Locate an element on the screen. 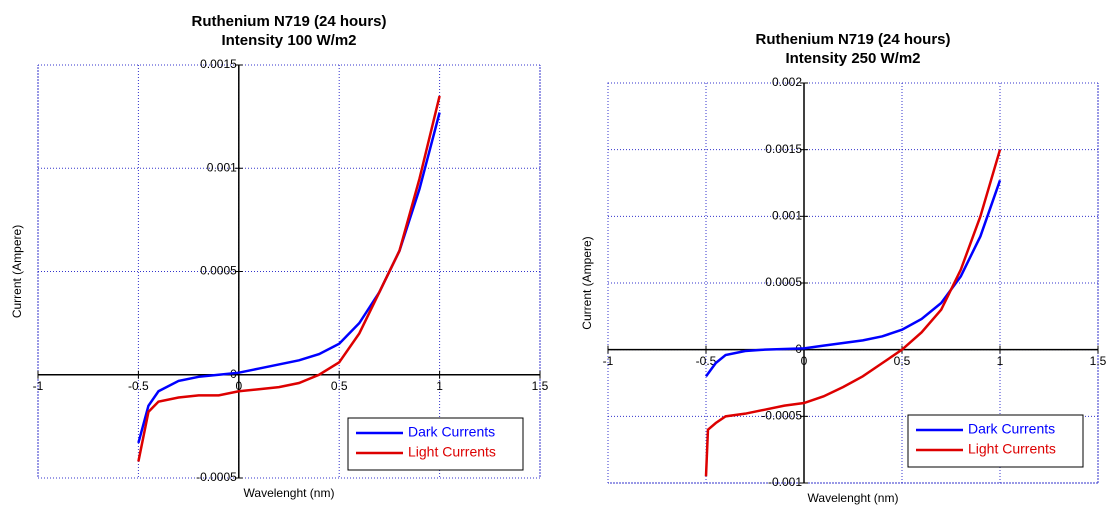 This screenshot has width=1110, height=517. chart-subtitle: Intensity 100 W/m2 is located at coordinates (288, 40).